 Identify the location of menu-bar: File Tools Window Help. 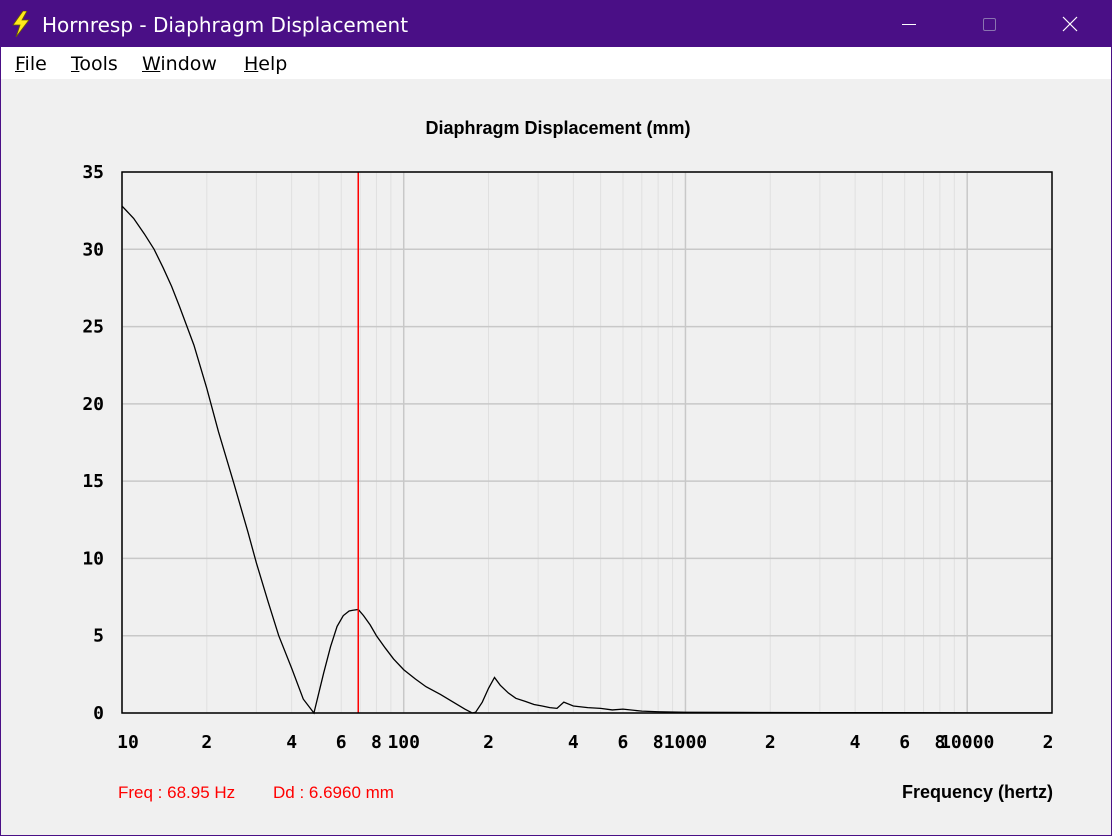
(556, 63).